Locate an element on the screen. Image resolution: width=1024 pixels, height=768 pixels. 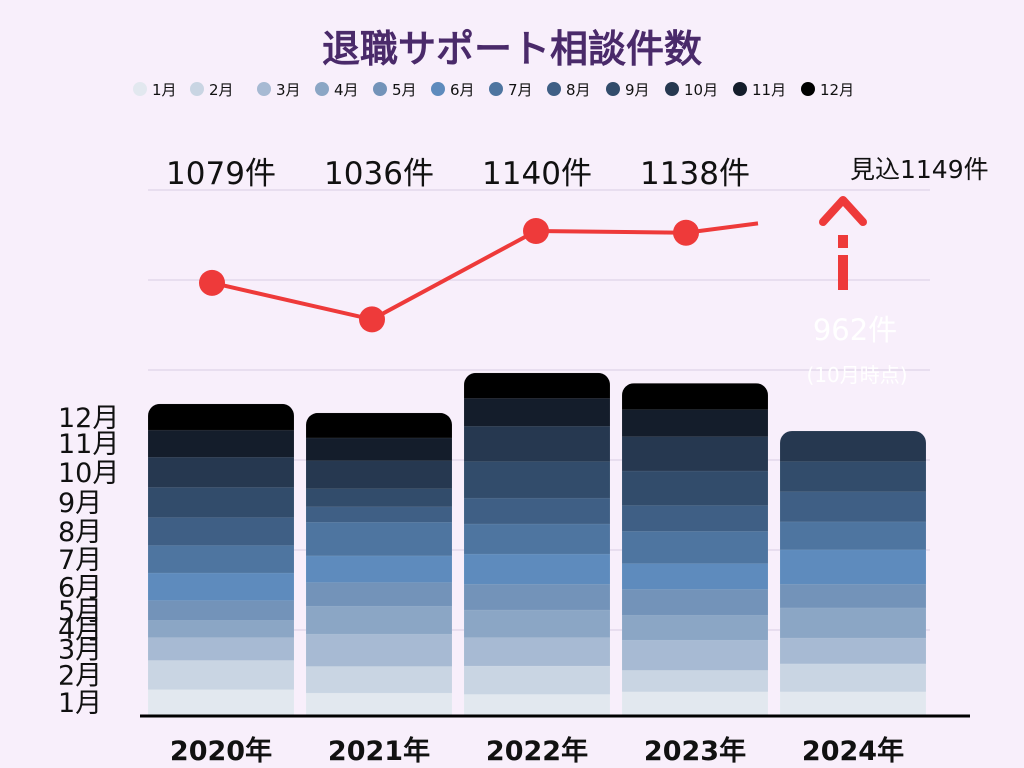
total-label: 1079件 is located at coordinates (221, 174).